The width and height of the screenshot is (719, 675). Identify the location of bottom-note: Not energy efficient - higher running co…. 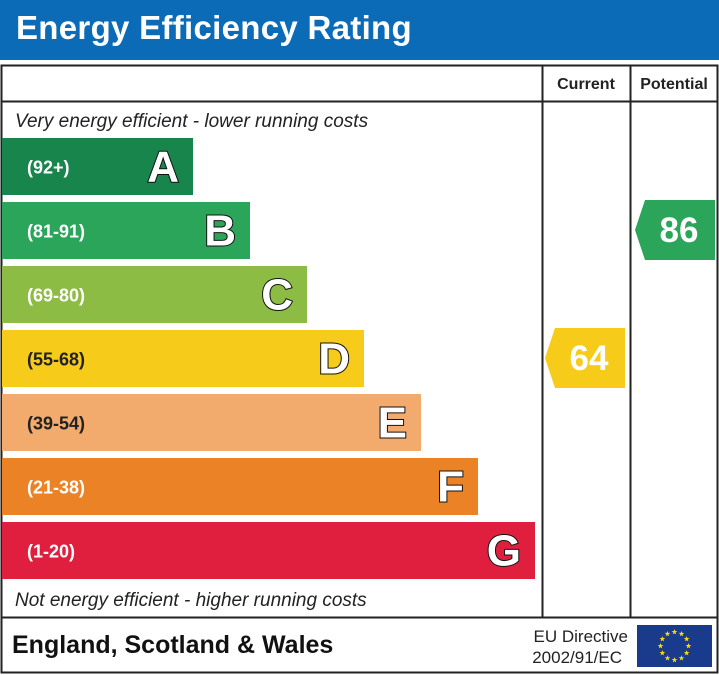
(191, 600).